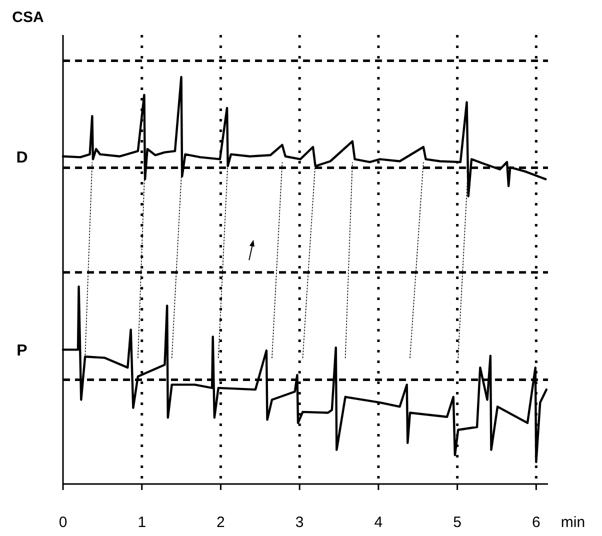  Describe the element at coordinates (142, 522) in the screenshot. I see `x-tick-label: 1` at that location.